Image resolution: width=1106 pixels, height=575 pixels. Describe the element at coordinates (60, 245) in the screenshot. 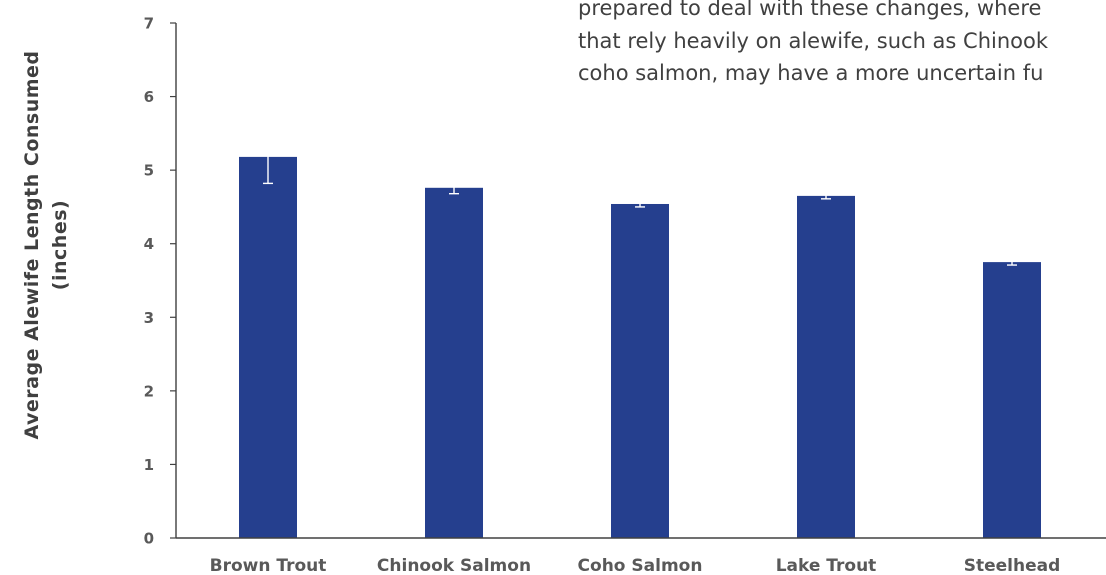

I see `y-axis-title-line-2: (inches)` at that location.